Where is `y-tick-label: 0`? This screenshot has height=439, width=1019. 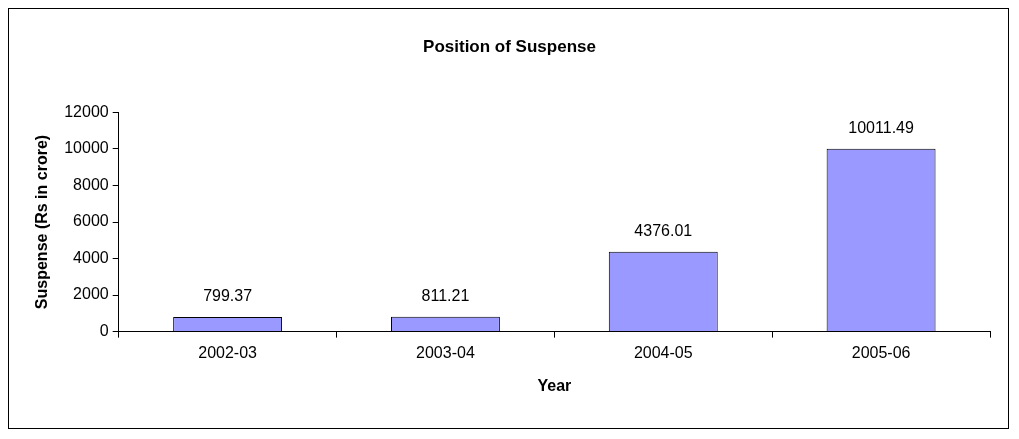
y-tick-label: 0 is located at coordinates (104, 331).